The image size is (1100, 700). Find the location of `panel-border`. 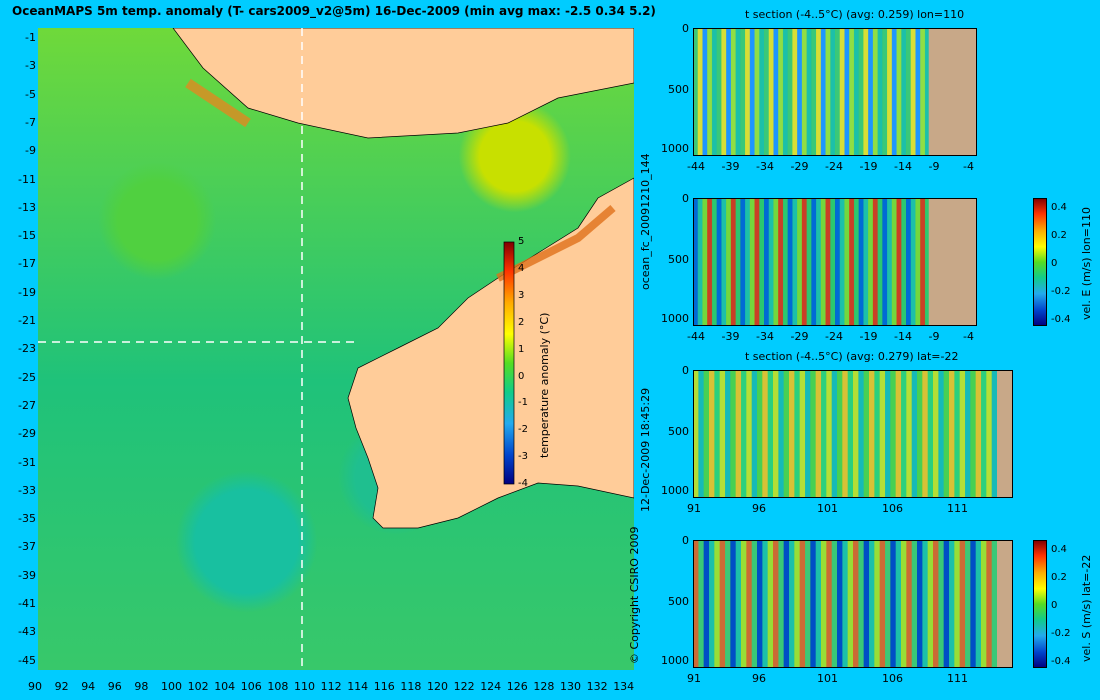

panel-border is located at coordinates (835, 92).